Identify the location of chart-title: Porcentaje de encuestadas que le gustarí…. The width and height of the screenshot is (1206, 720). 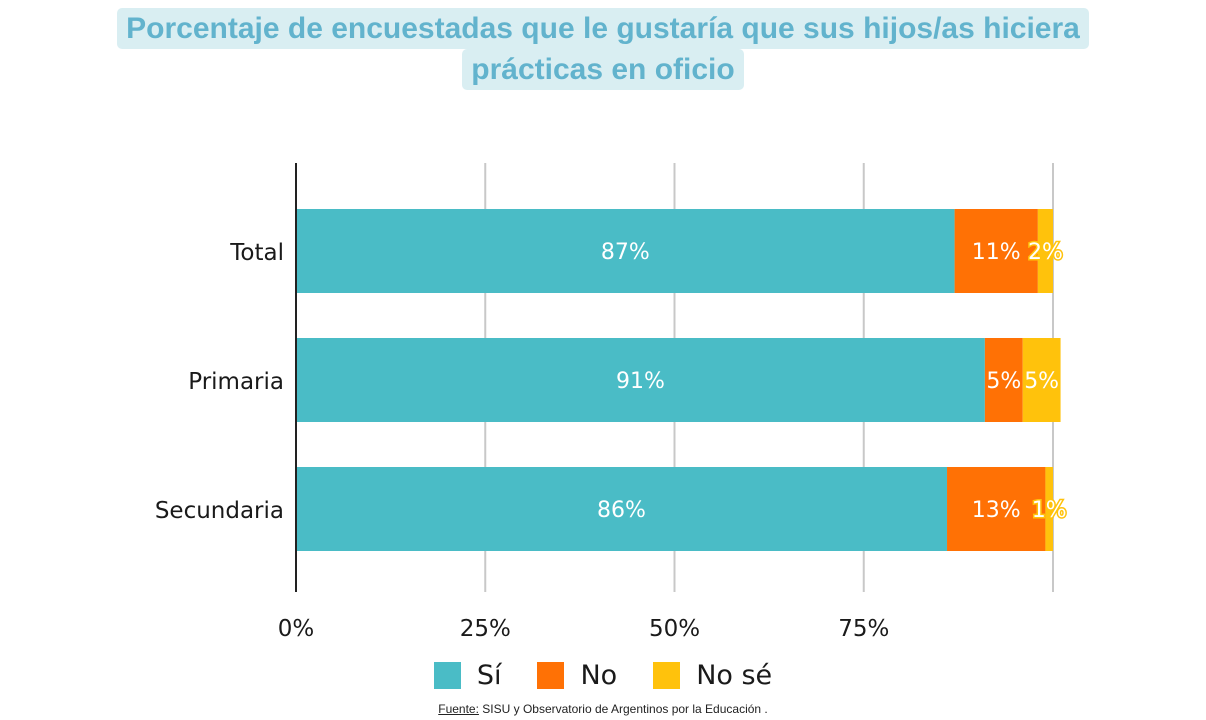
(603, 49).